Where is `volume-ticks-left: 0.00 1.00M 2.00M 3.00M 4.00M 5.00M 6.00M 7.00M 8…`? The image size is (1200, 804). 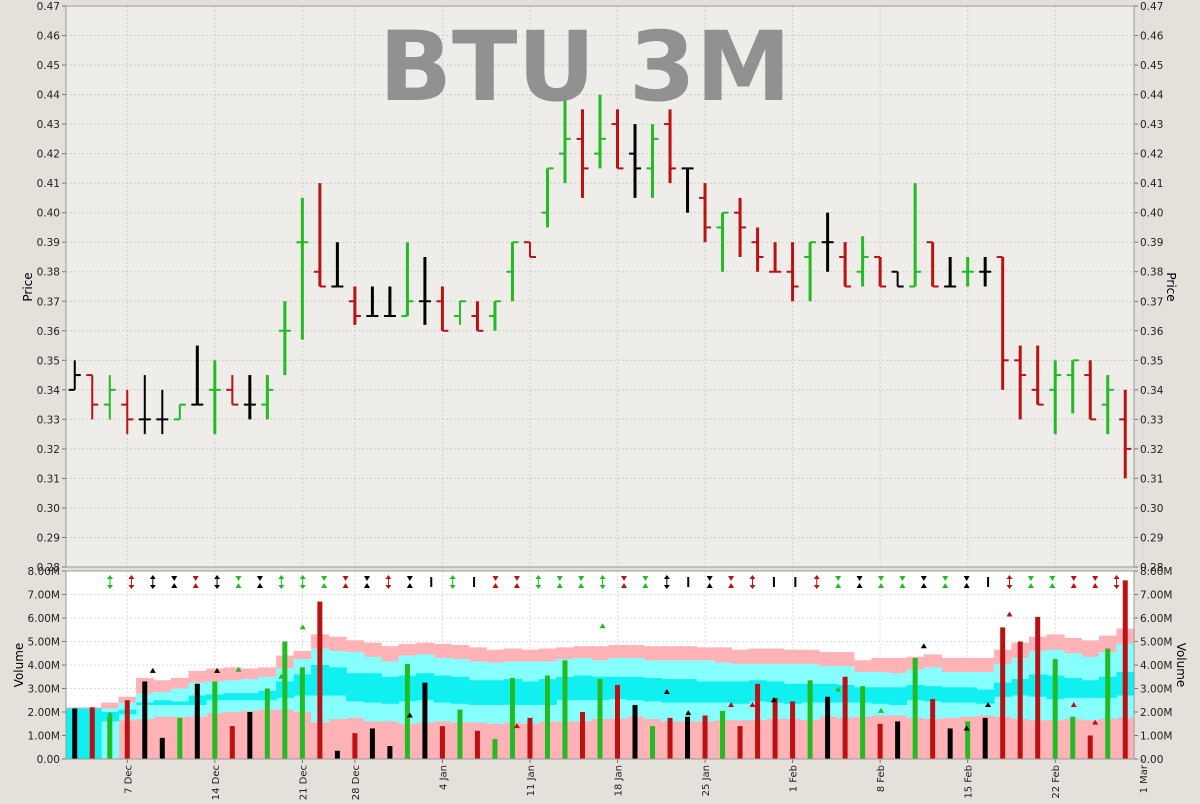 volume-ticks-left: 0.00 1.00M 2.00M 3.00M 4.00M 5.00M 6.00M 7.00M 8… is located at coordinates (47, 666).